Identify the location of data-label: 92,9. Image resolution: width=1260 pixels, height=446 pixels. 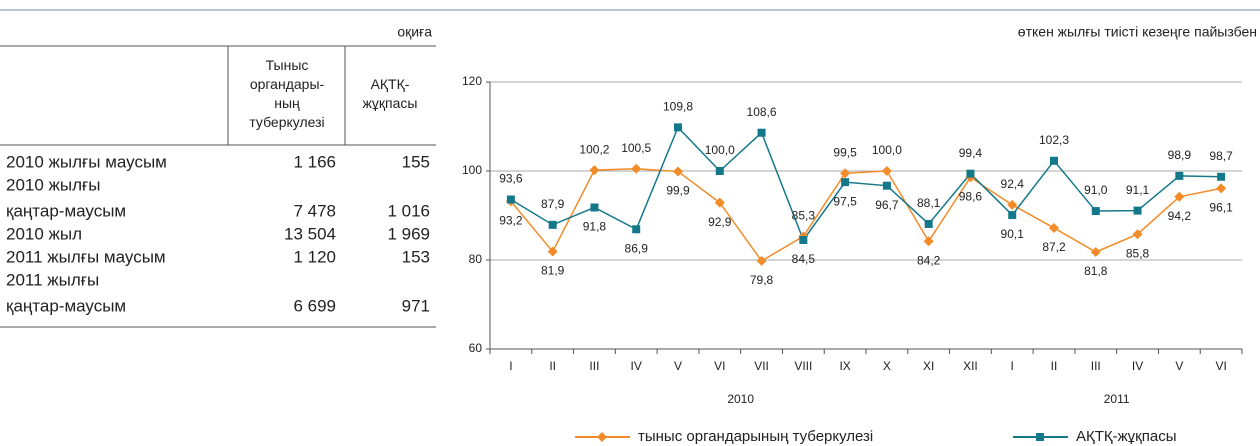
(720, 222).